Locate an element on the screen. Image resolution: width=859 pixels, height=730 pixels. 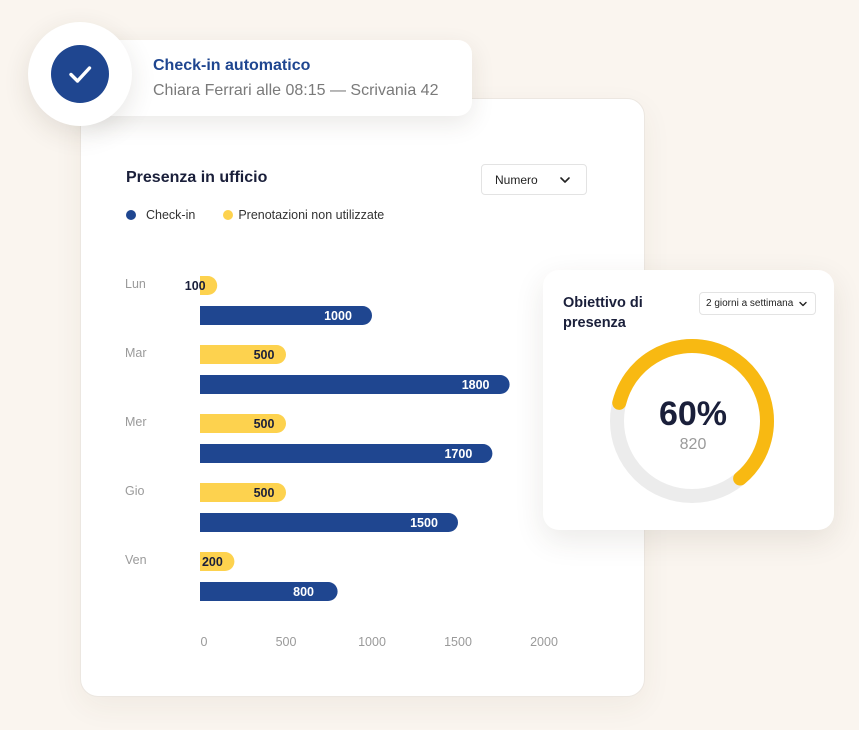
metric-select-value: Numero is located at coordinates (516, 179).